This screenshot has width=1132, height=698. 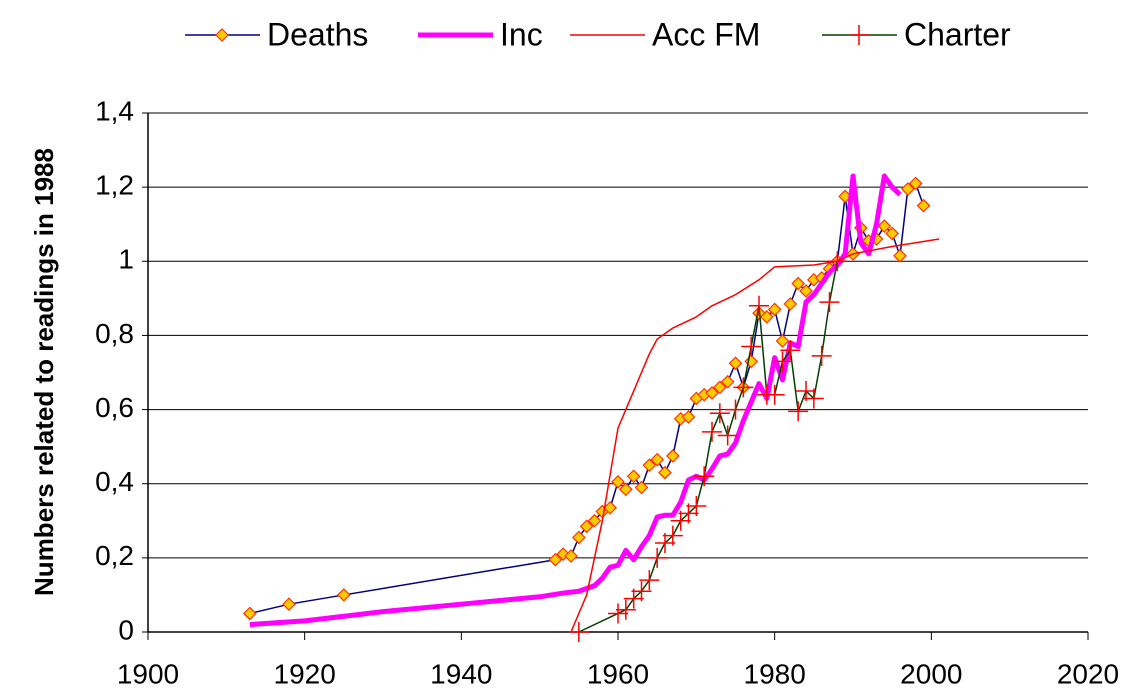 I want to click on x-tick-label: 2020, so click(x=1088, y=673).